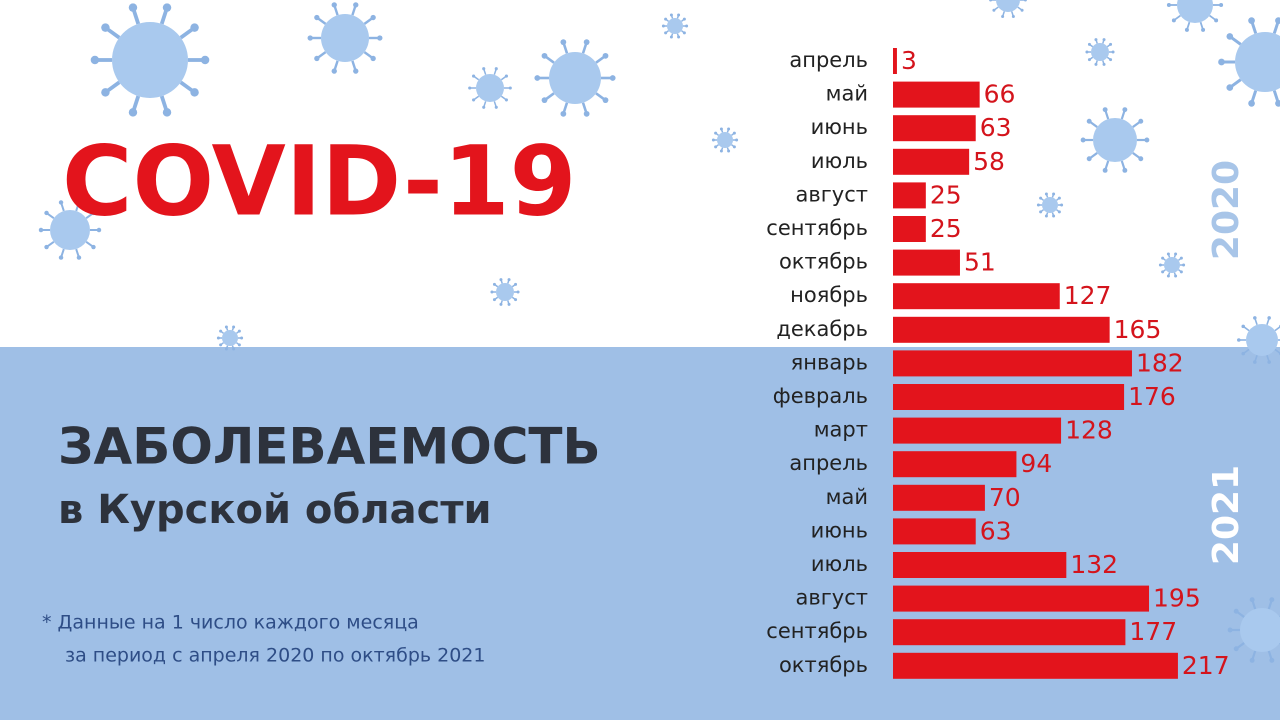  Describe the element at coordinates (839, 564) in the screenshot. I see `category-label: июль` at that location.